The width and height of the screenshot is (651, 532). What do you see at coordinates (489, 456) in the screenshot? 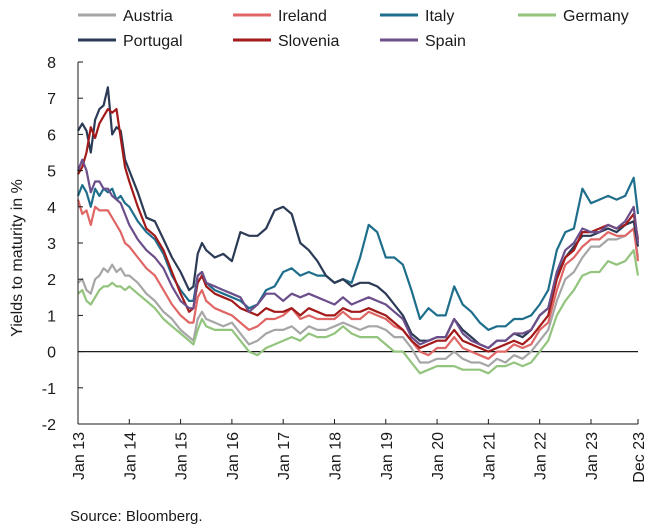
I see `x-tick-label: Jan 21` at bounding box center [489, 456].